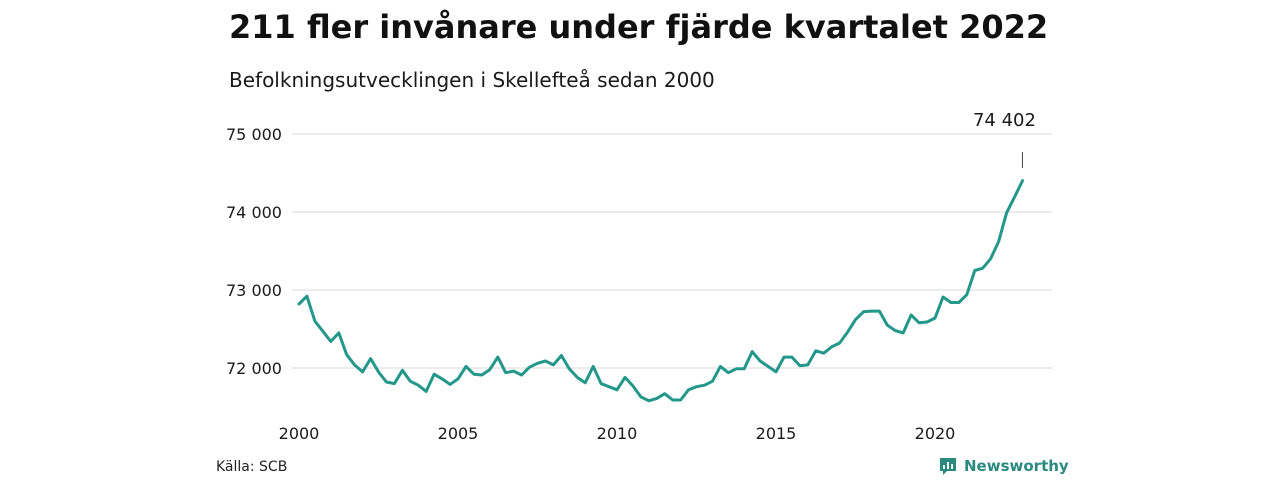 The image size is (1280, 480). Describe the element at coordinates (254, 212) in the screenshot. I see `y-tick-label: 74 000` at that location.